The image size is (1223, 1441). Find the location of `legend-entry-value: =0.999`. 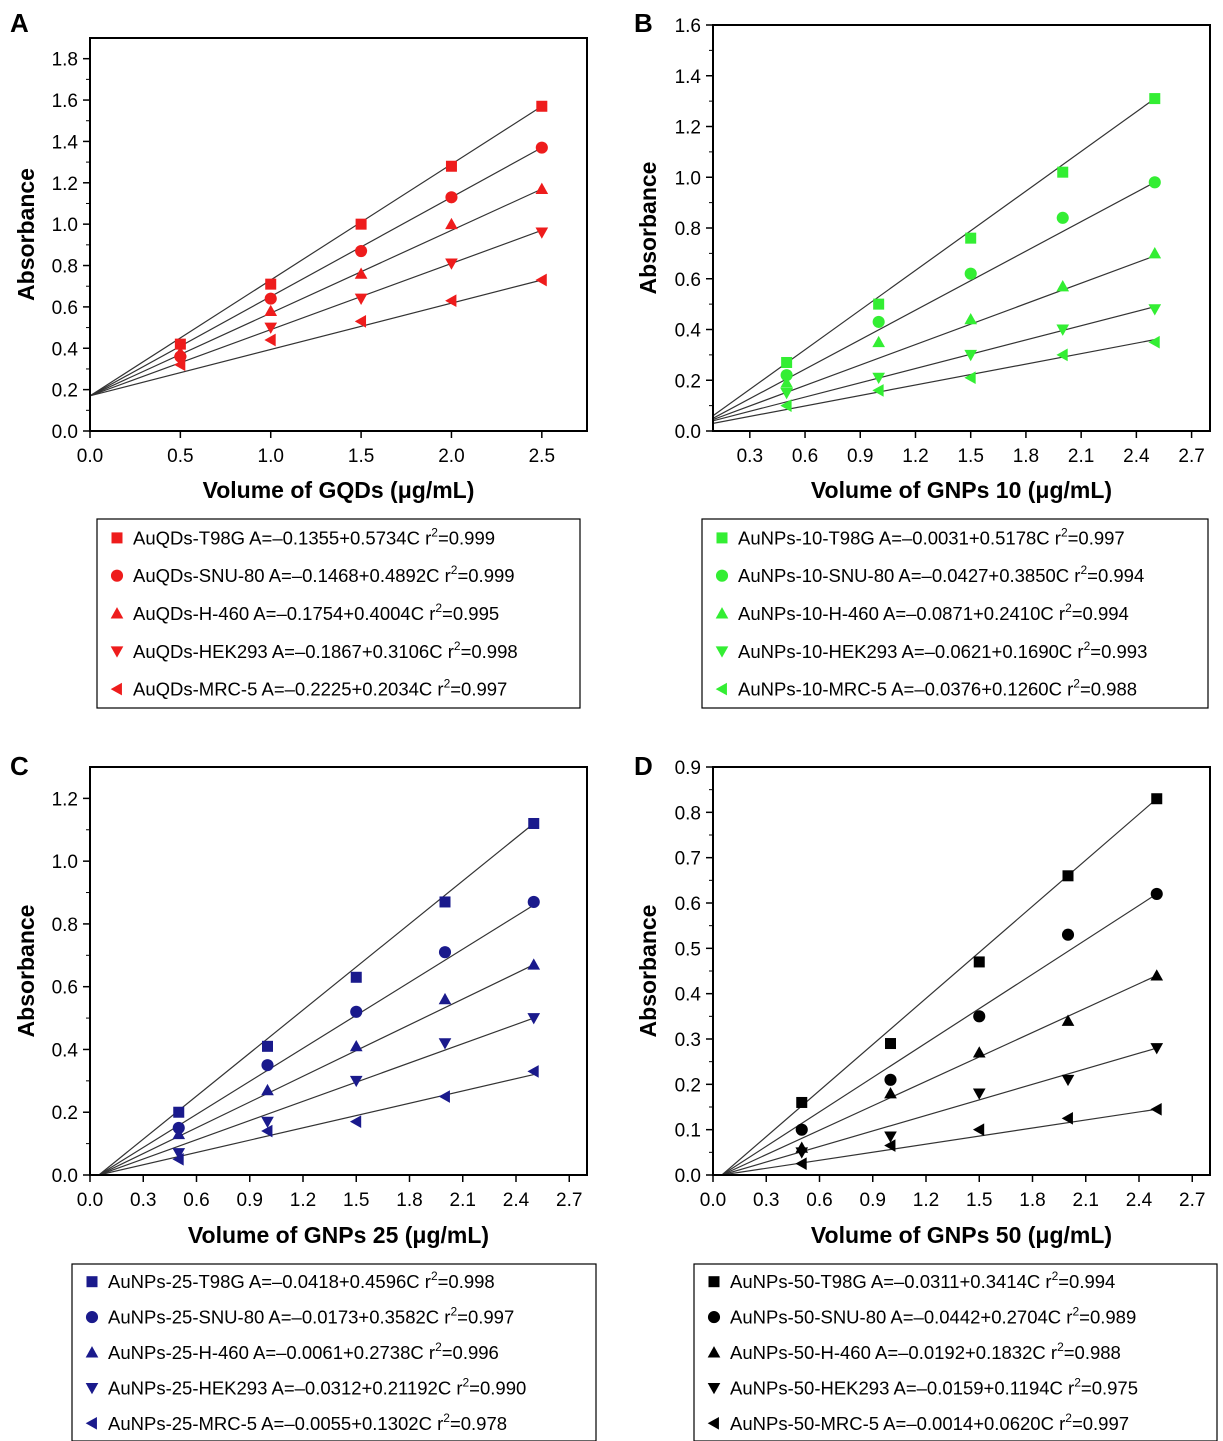

legend-entry-value: =0.999 is located at coordinates (466, 537).